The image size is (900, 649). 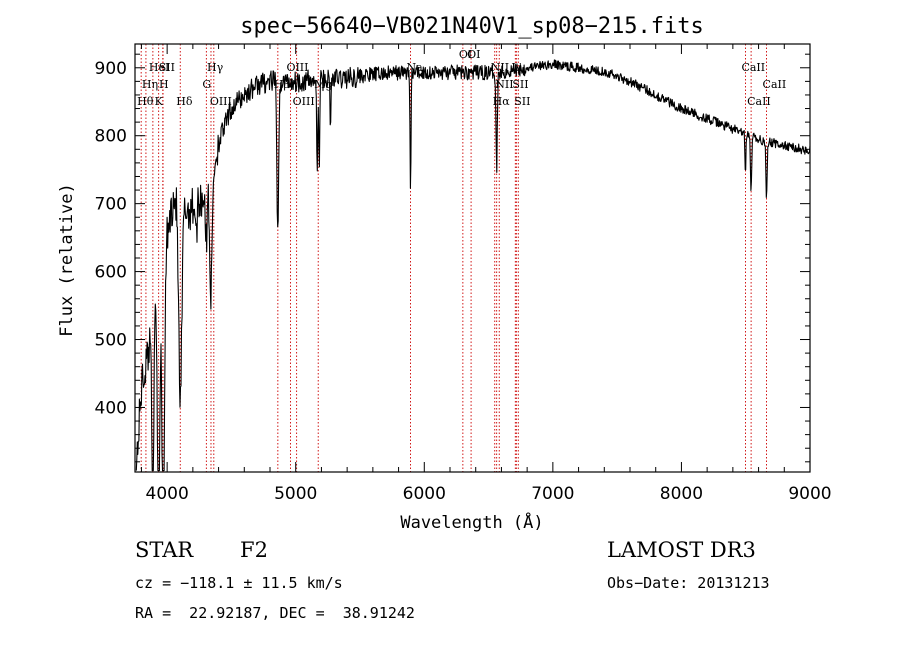 I want to click on y-tick-label: 500, so click(x=111, y=341).